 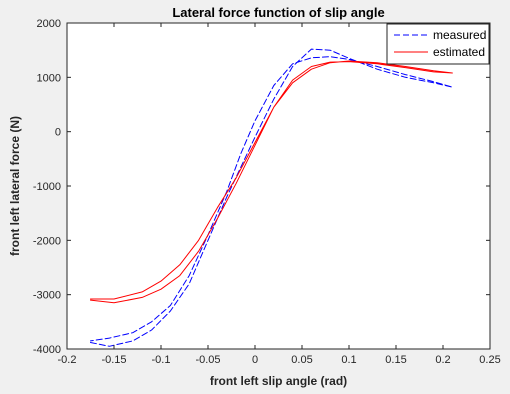 I want to click on legend-box, so click(x=438, y=44).